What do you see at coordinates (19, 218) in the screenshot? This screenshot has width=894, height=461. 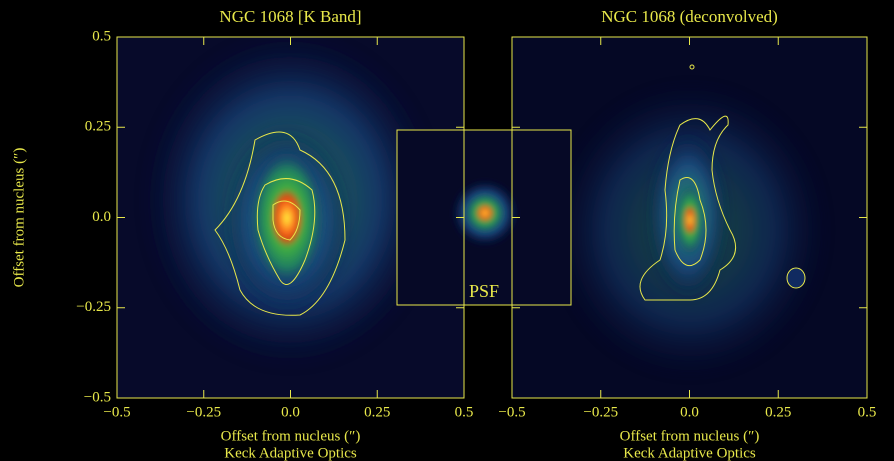 I see `y-axis-label: Offset from nucleus (″)` at bounding box center [19, 218].